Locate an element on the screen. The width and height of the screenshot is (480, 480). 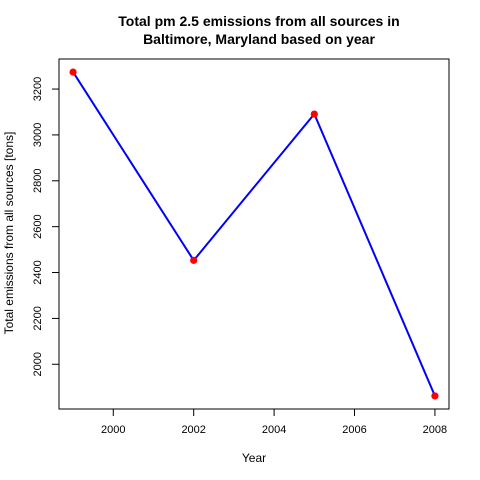
x-tick-label: 2000 is located at coordinates (113, 430).